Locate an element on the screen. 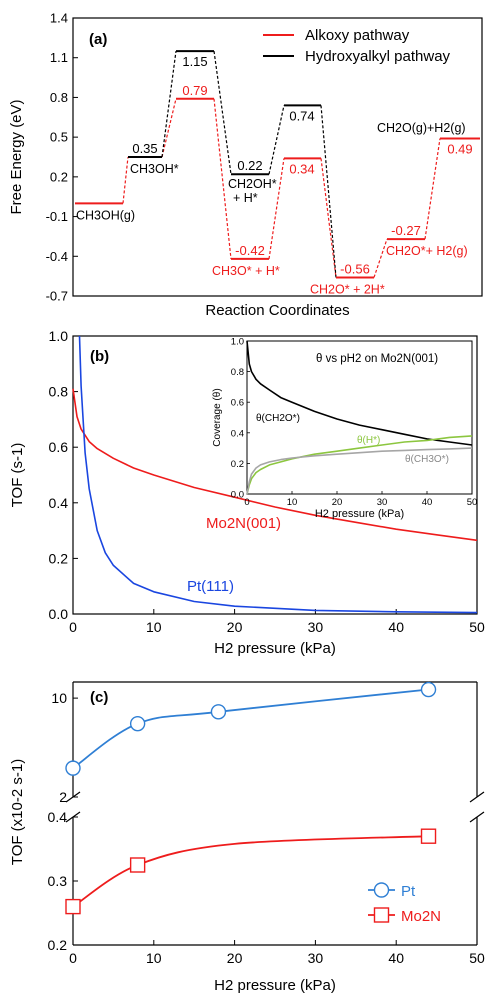 The image size is (489, 1002). panel-a-ytick-label: -0.7 is located at coordinates (57, 296).